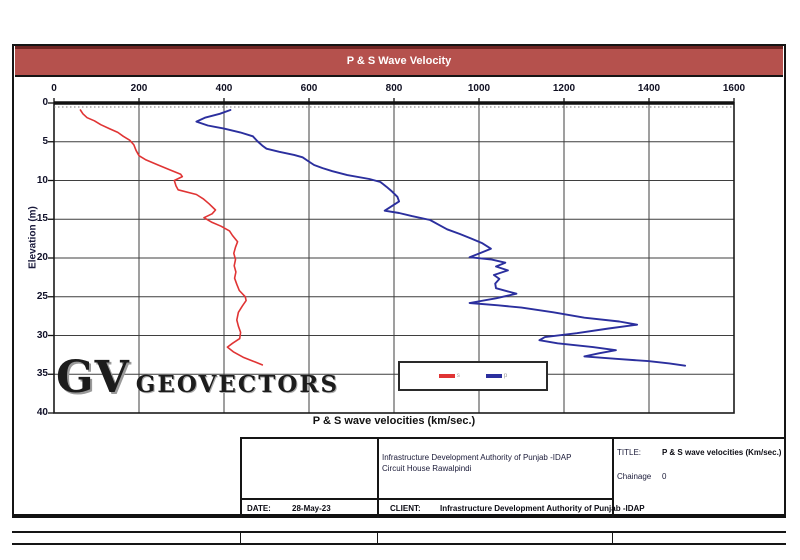 This screenshot has width=800, height=560. I want to click on logo-monogram: GV, so click(93, 377).